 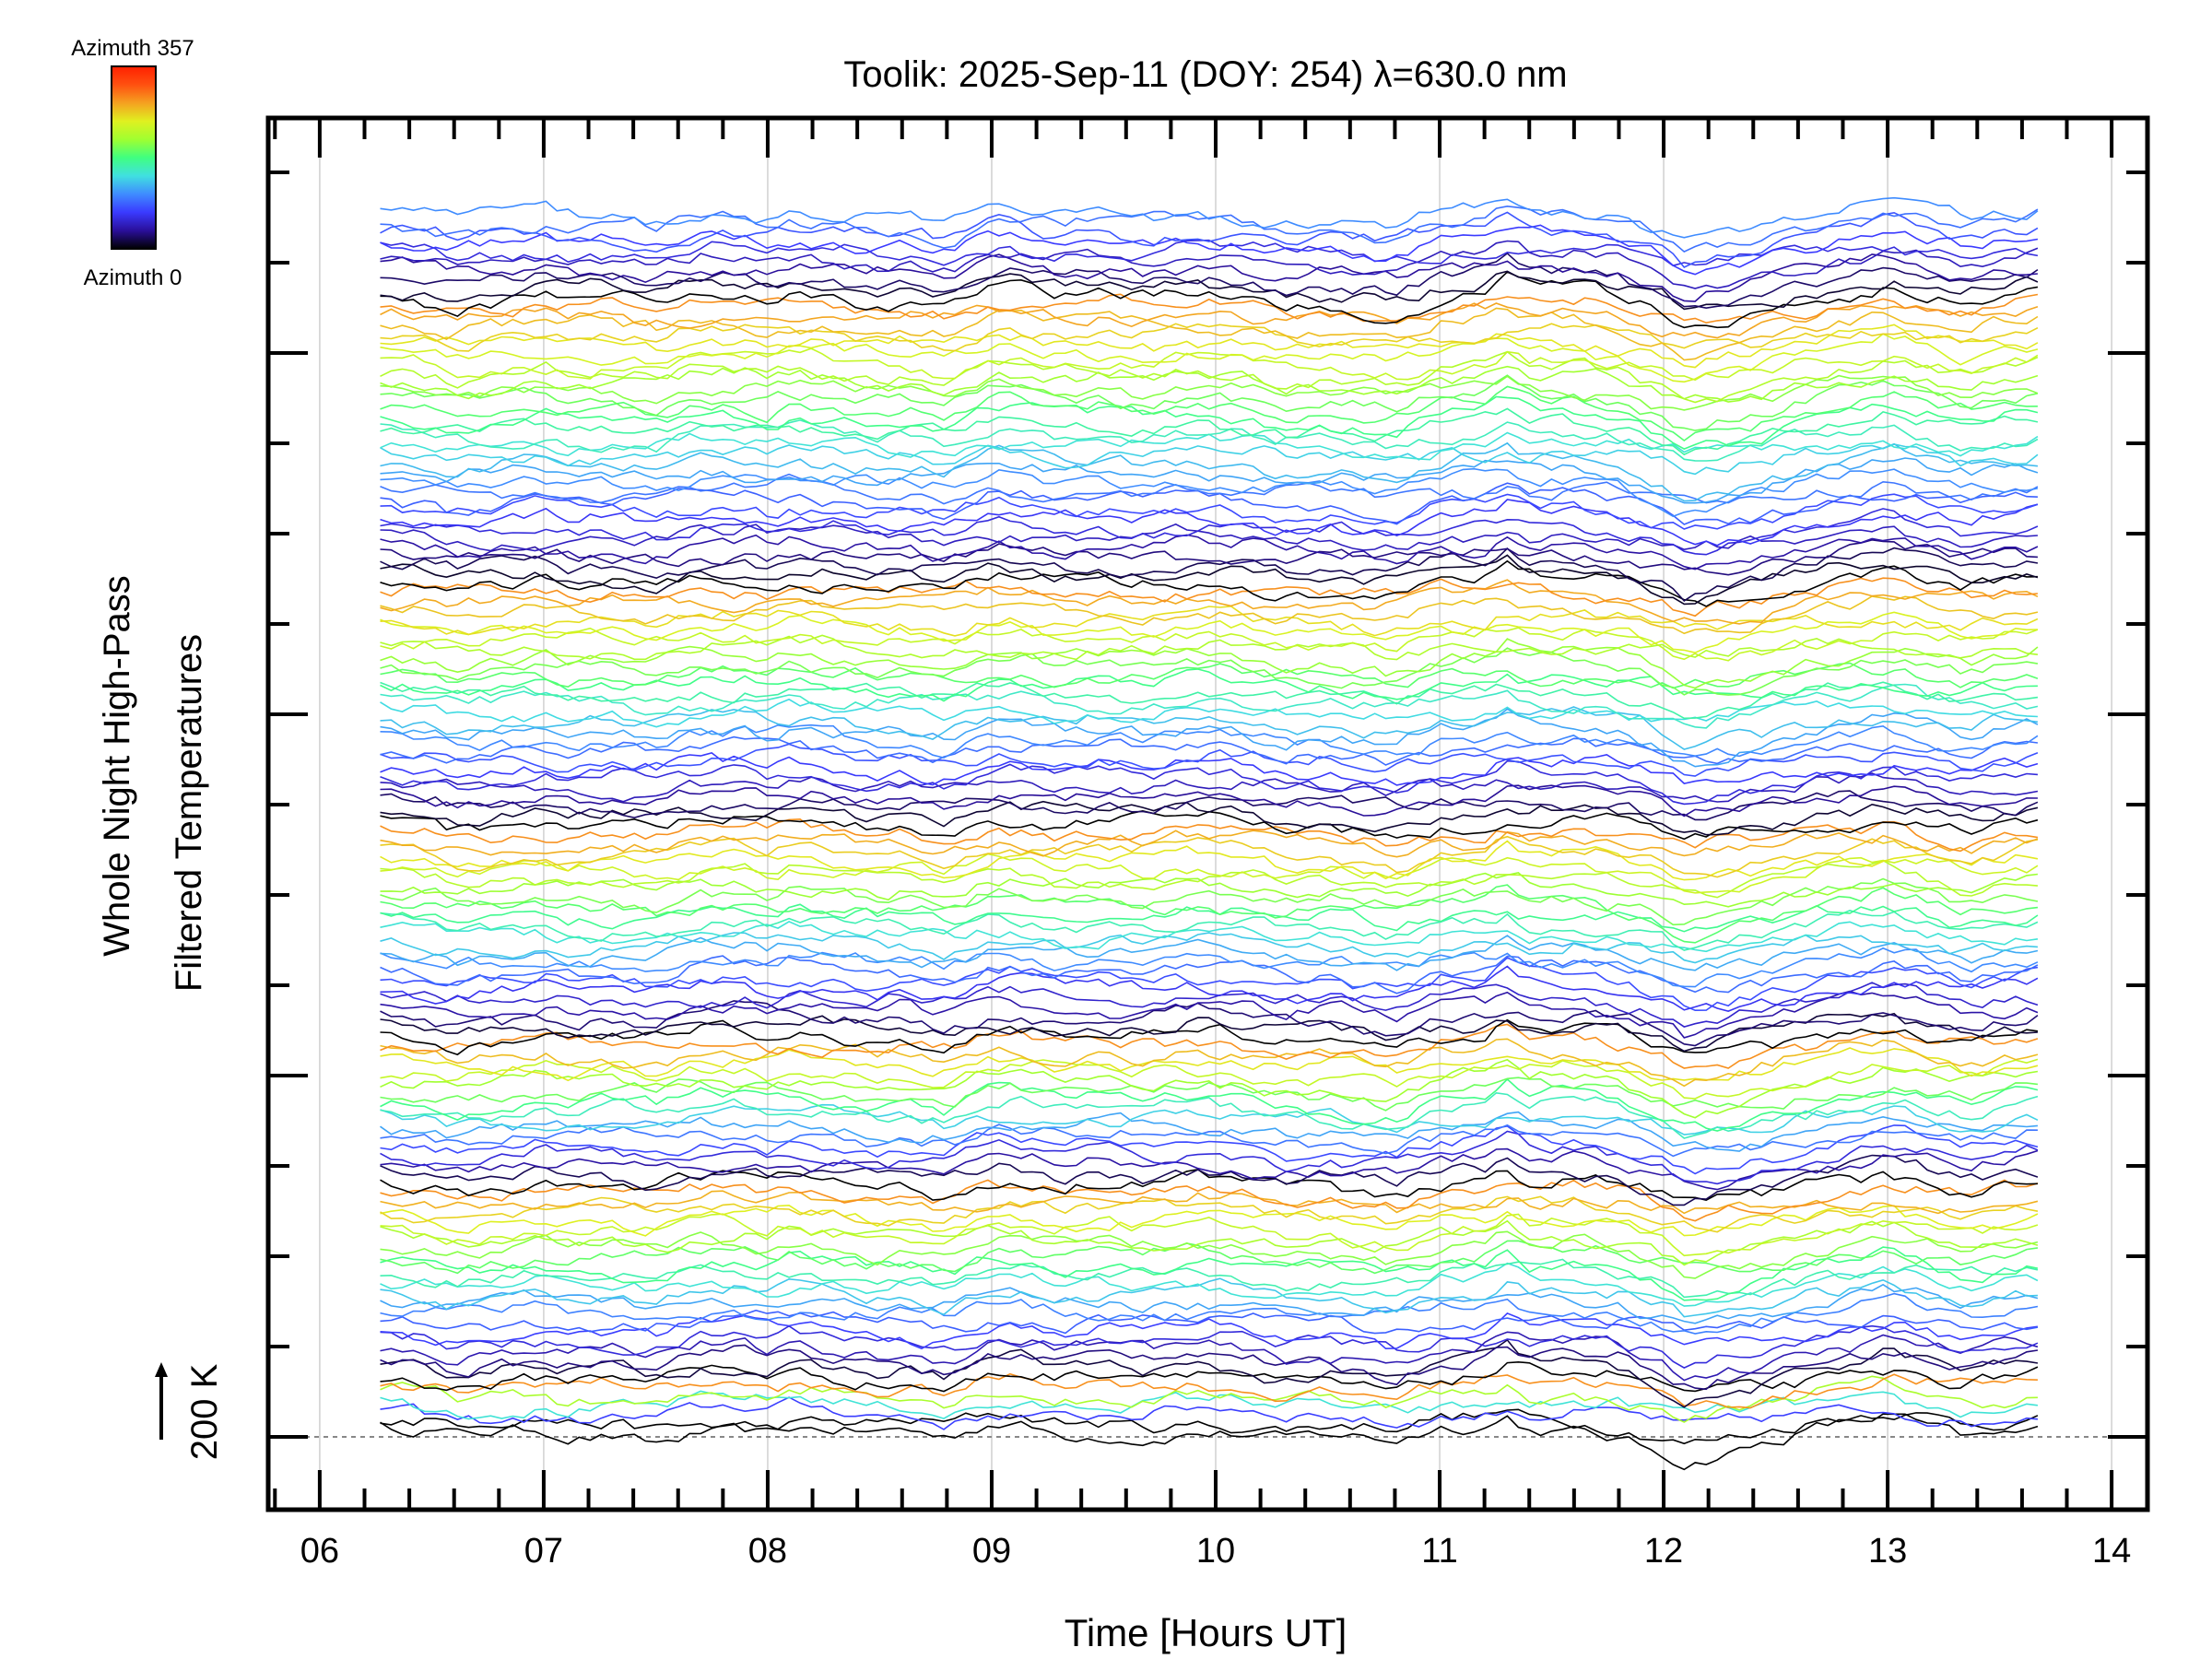 I want to click on x-tick-label: 10, so click(x=1215, y=1551).